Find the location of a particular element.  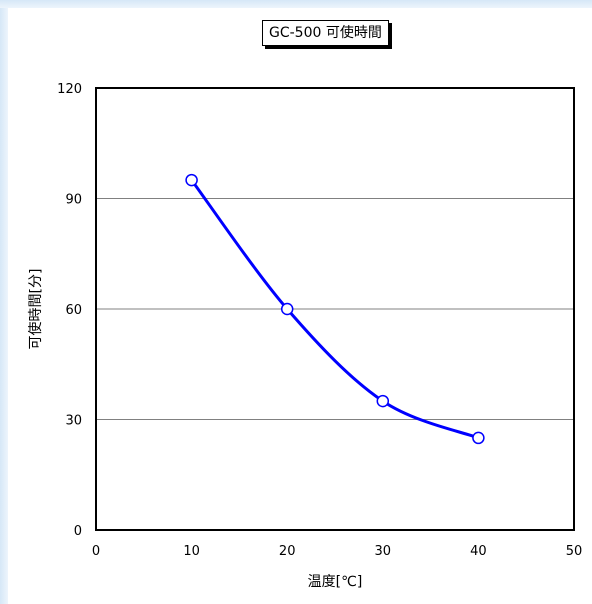

x-tick-30: 30 is located at coordinates (383, 551).